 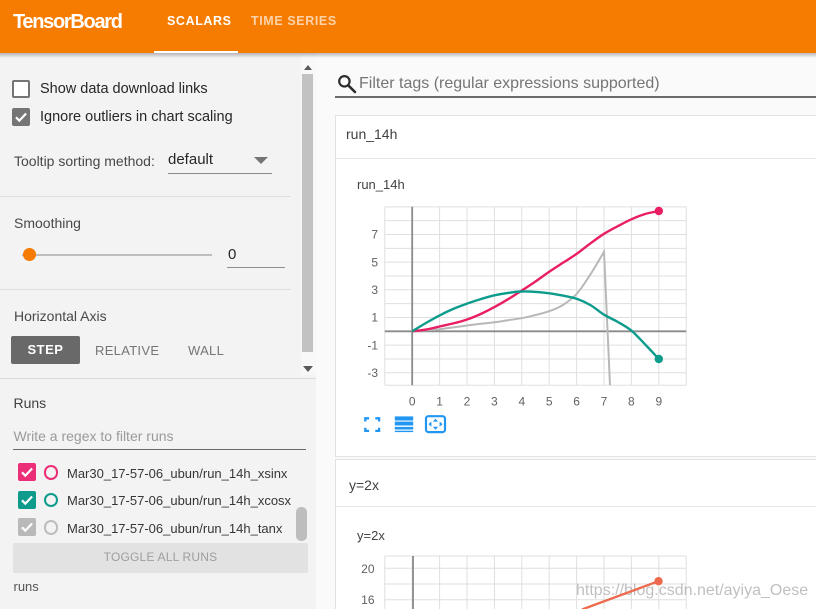 What do you see at coordinates (631, 402) in the screenshot?
I see `svg-text: 8` at bounding box center [631, 402].